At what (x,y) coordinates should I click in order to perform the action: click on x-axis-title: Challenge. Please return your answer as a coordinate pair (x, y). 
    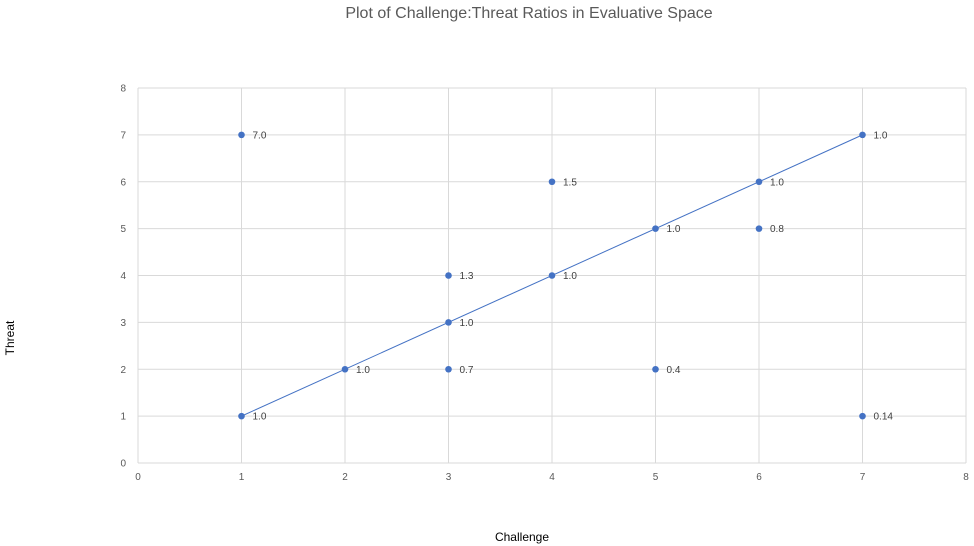
    Looking at the image, I should click on (522, 537).